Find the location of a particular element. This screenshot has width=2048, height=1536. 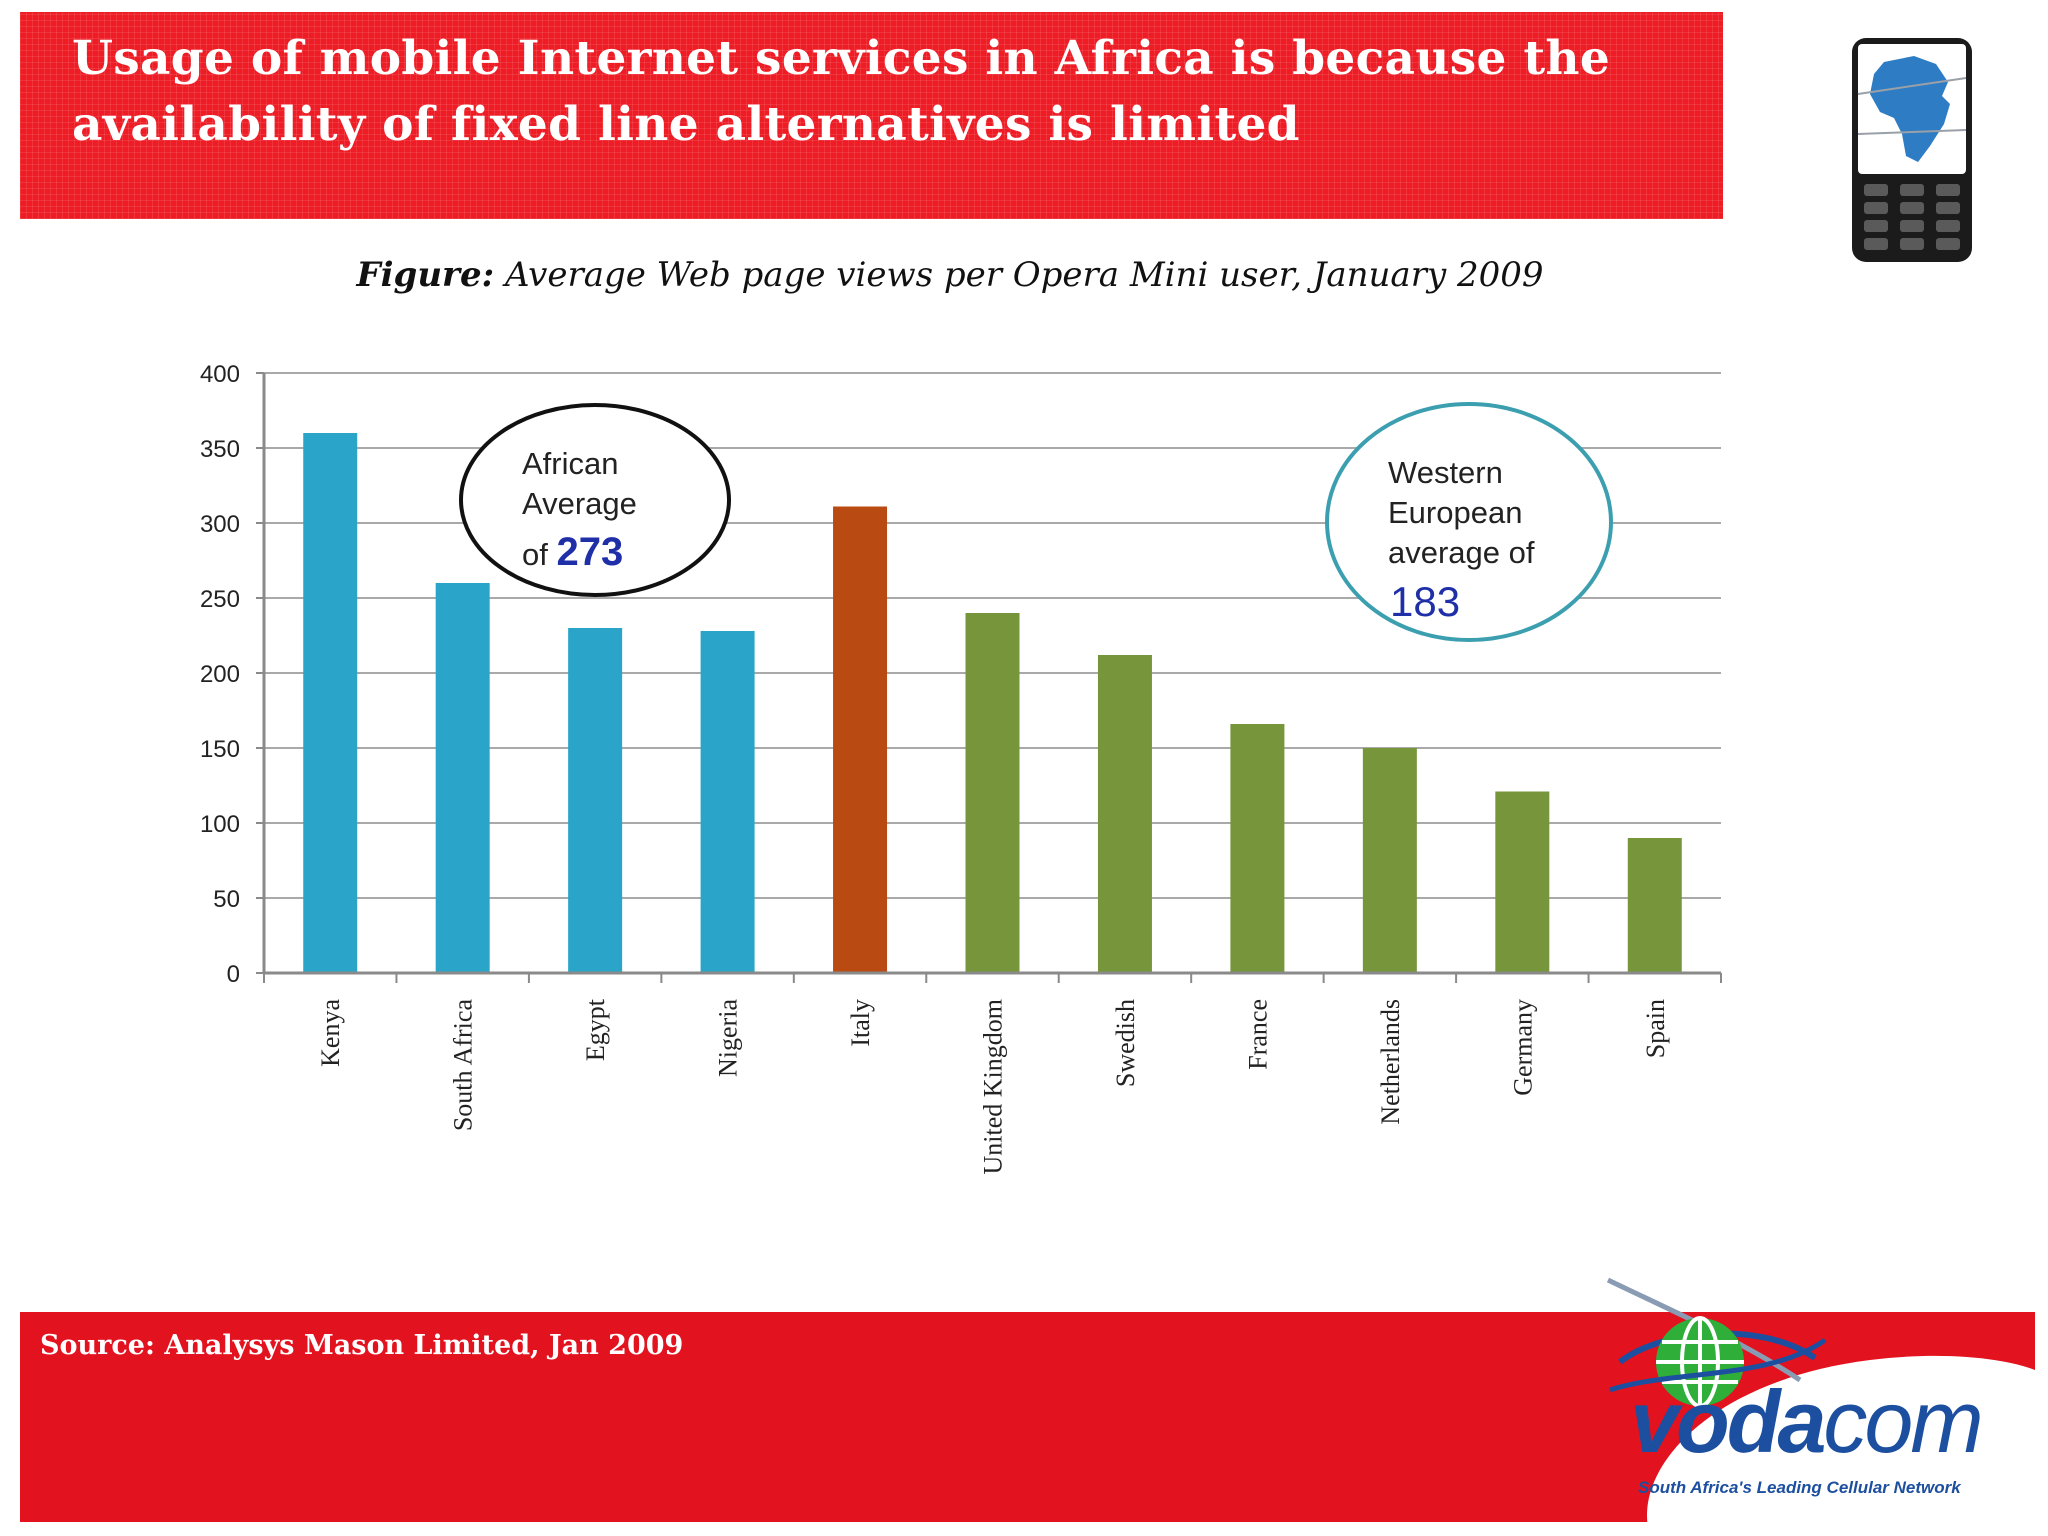

wordmark-com: com is located at coordinates (1903, 1421).